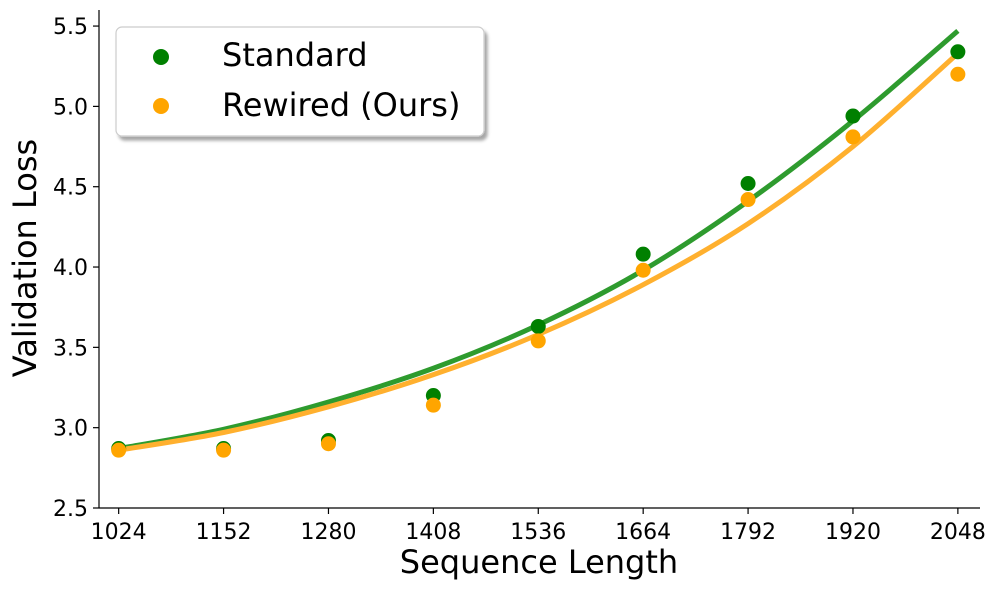  I want to click on y-tick-label: 4.5, so click(70, 188).